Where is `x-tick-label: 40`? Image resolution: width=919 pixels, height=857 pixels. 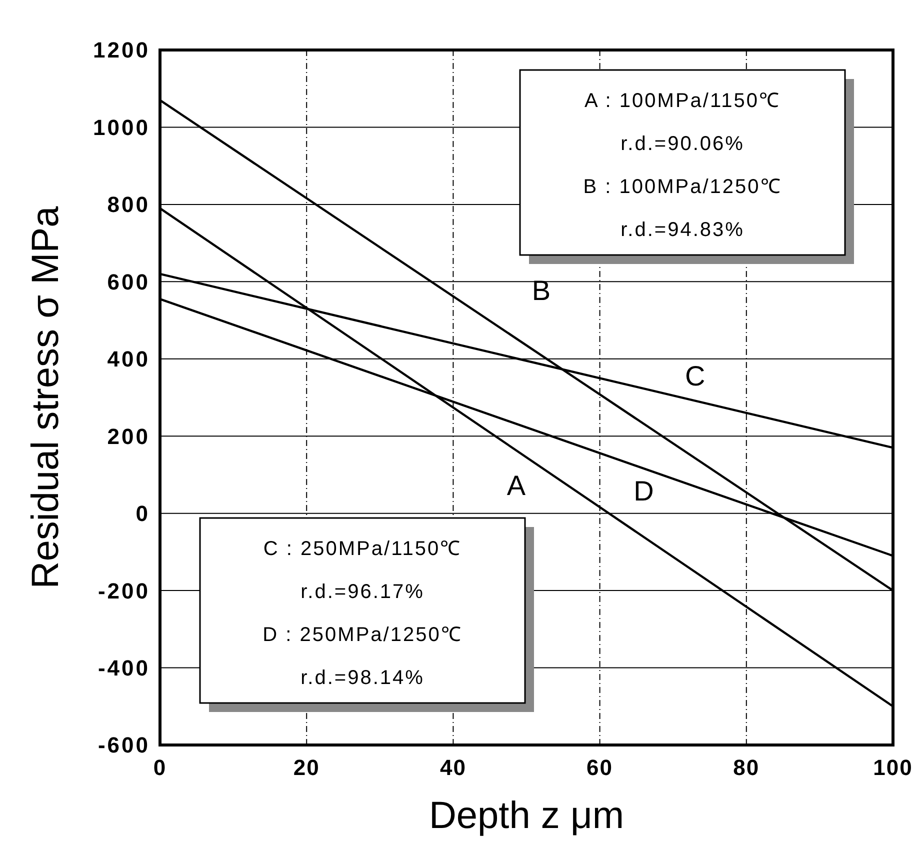
x-tick-label: 40 is located at coordinates (453, 767).